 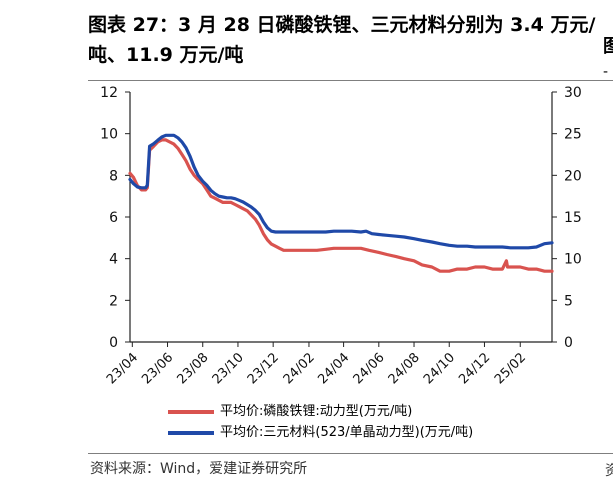 I want to click on left-y-tick-label: 6, so click(x=113, y=218).